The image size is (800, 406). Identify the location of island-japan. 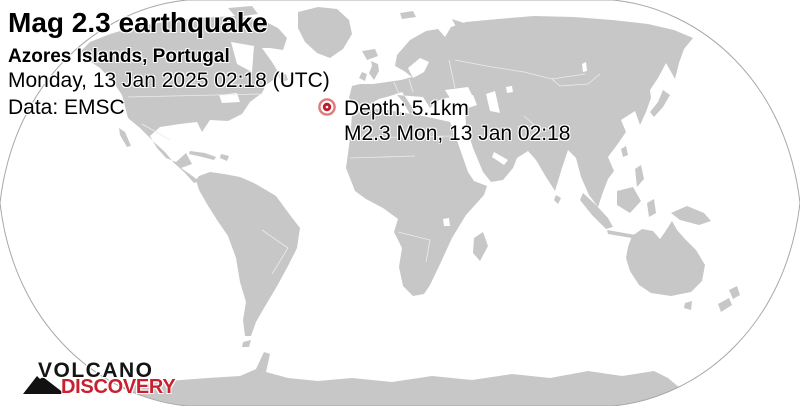
(660, 103).